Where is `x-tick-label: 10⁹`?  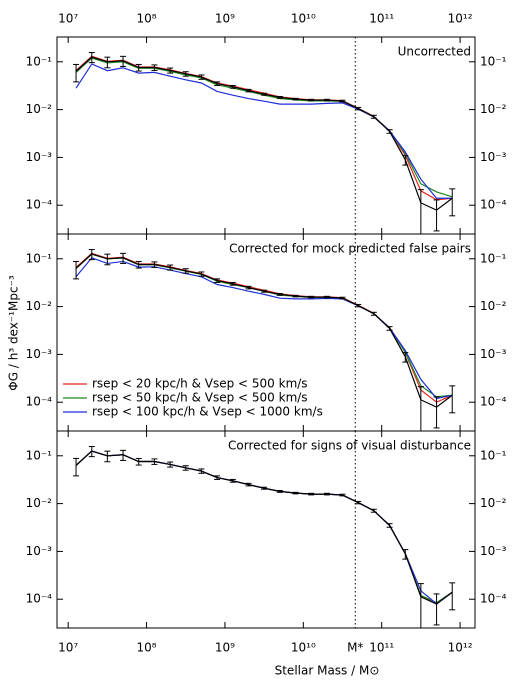
x-tick-label: 10⁹ is located at coordinates (225, 648).